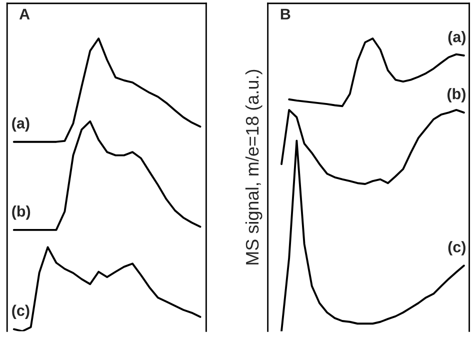 This screenshot has width=474, height=338. I want to click on y-axis-title: MS signal, m/e=18 (a.u.), so click(253, 167).